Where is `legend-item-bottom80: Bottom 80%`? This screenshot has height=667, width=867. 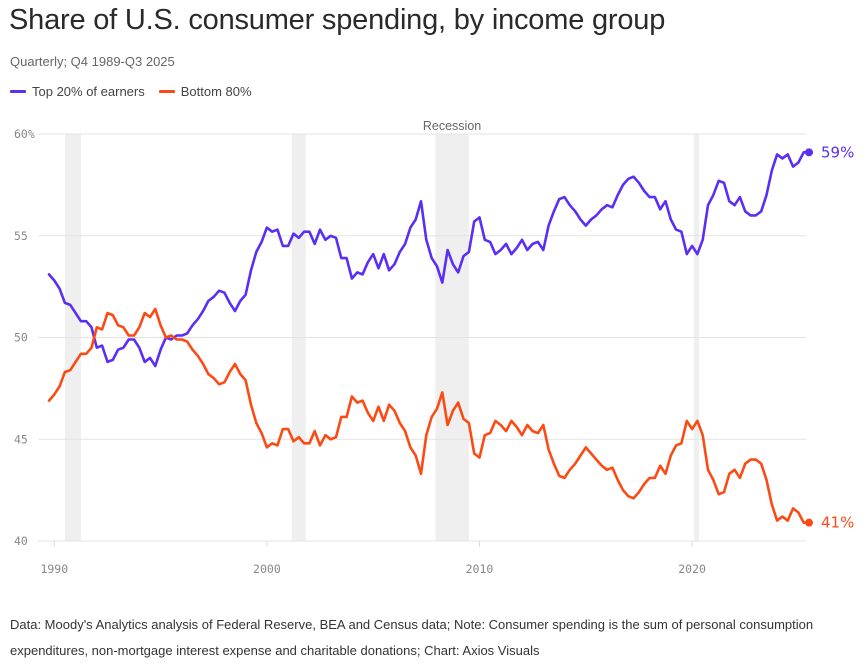 legend-item-bottom80: Bottom 80% is located at coordinates (205, 91).